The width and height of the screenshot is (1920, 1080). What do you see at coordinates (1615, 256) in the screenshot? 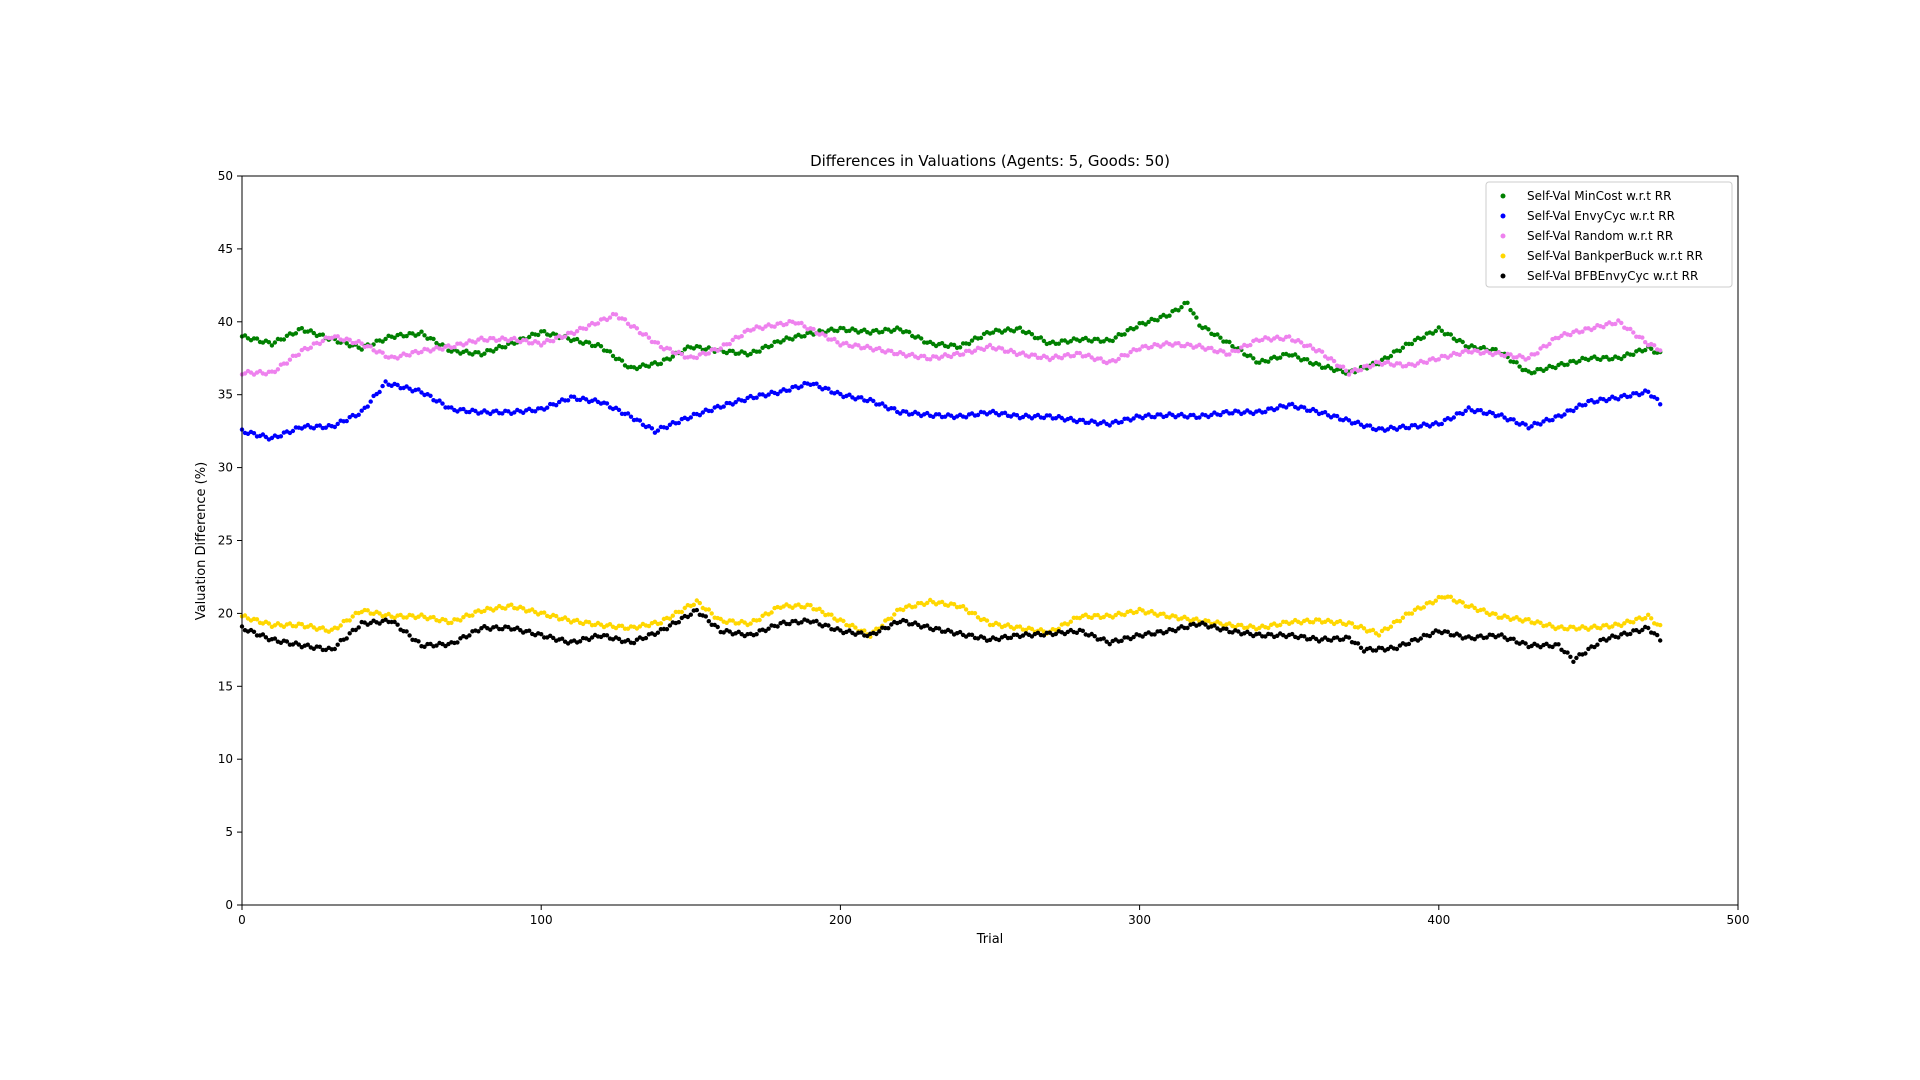
I see `legend-label: Self-Val BankperBuck w.r.t RR` at bounding box center [1615, 256].